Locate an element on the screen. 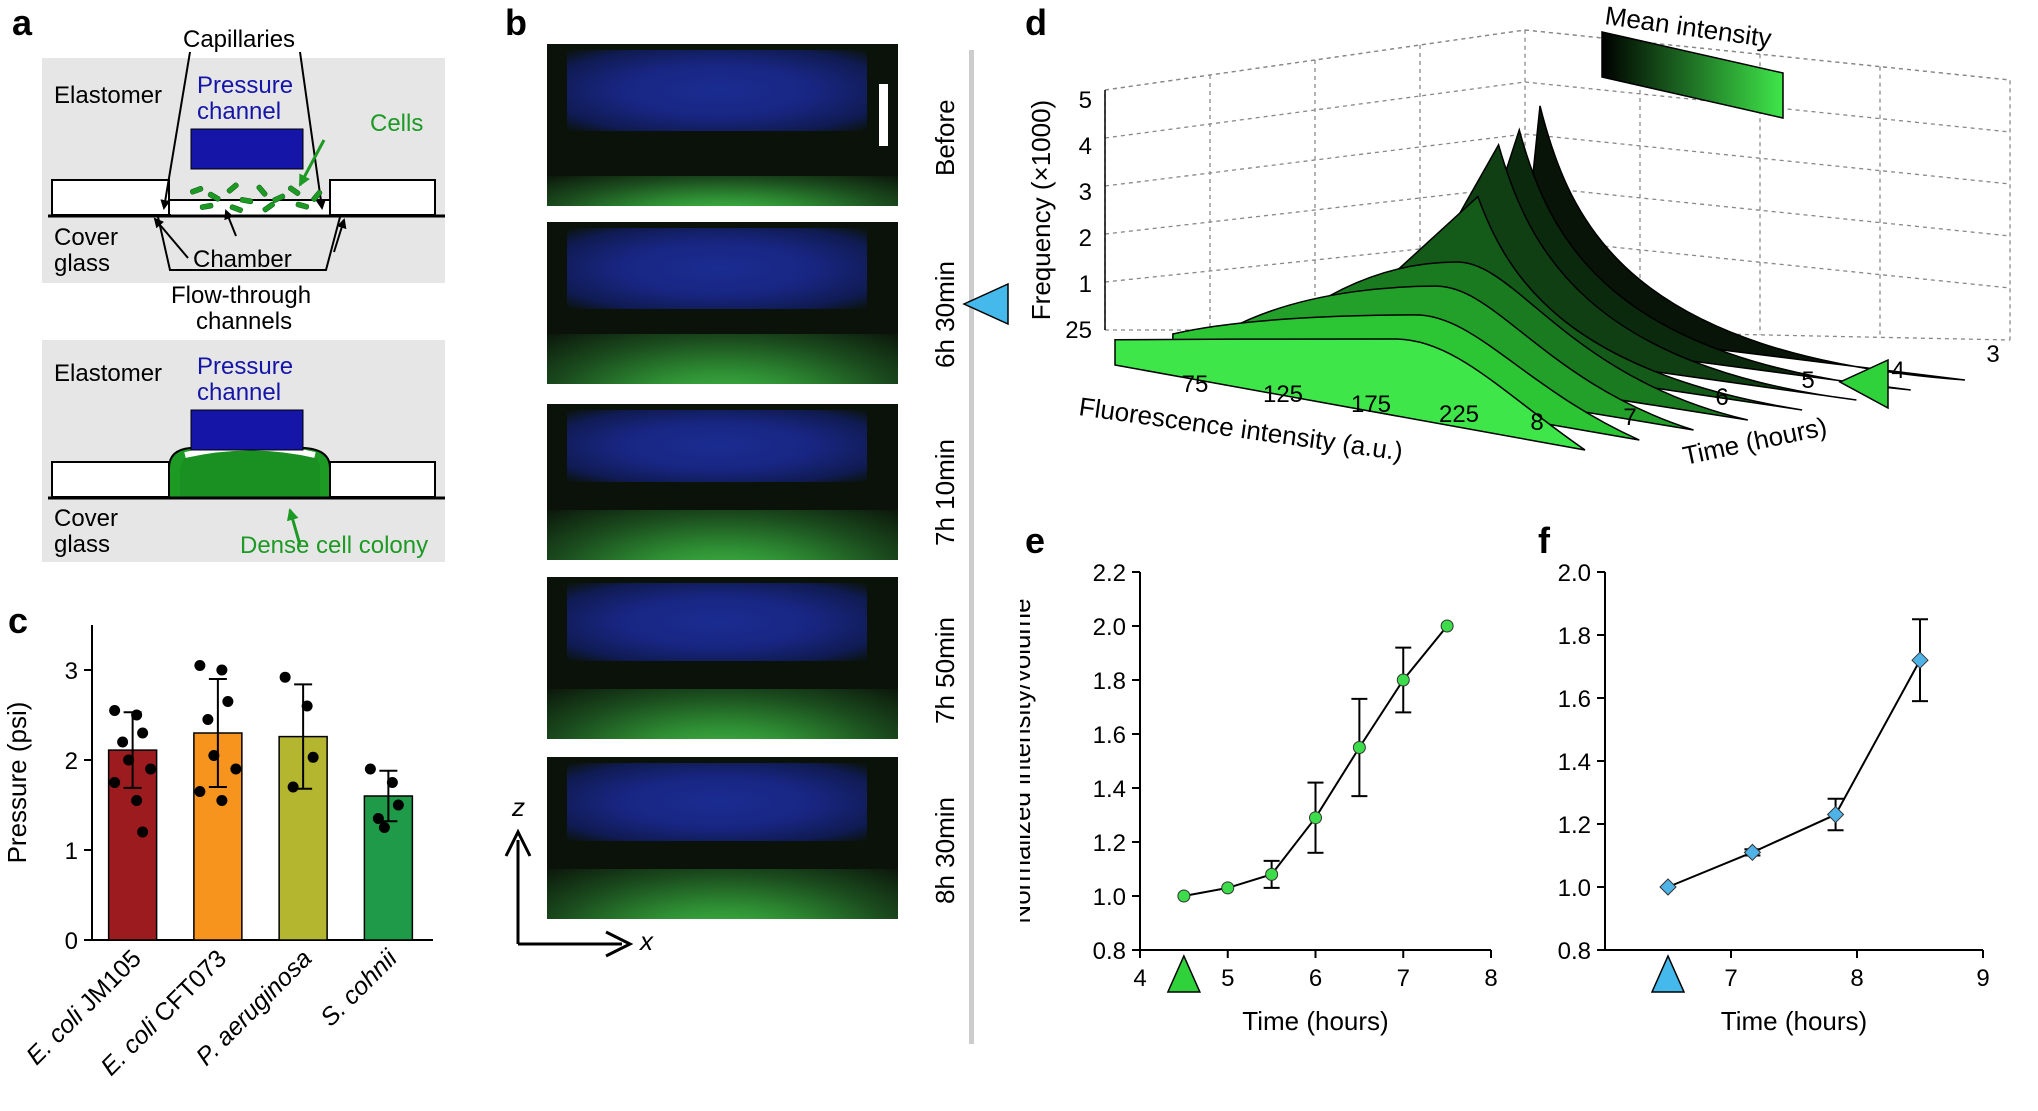  intensity-tick-label: 25 is located at coordinates (1078, 330).